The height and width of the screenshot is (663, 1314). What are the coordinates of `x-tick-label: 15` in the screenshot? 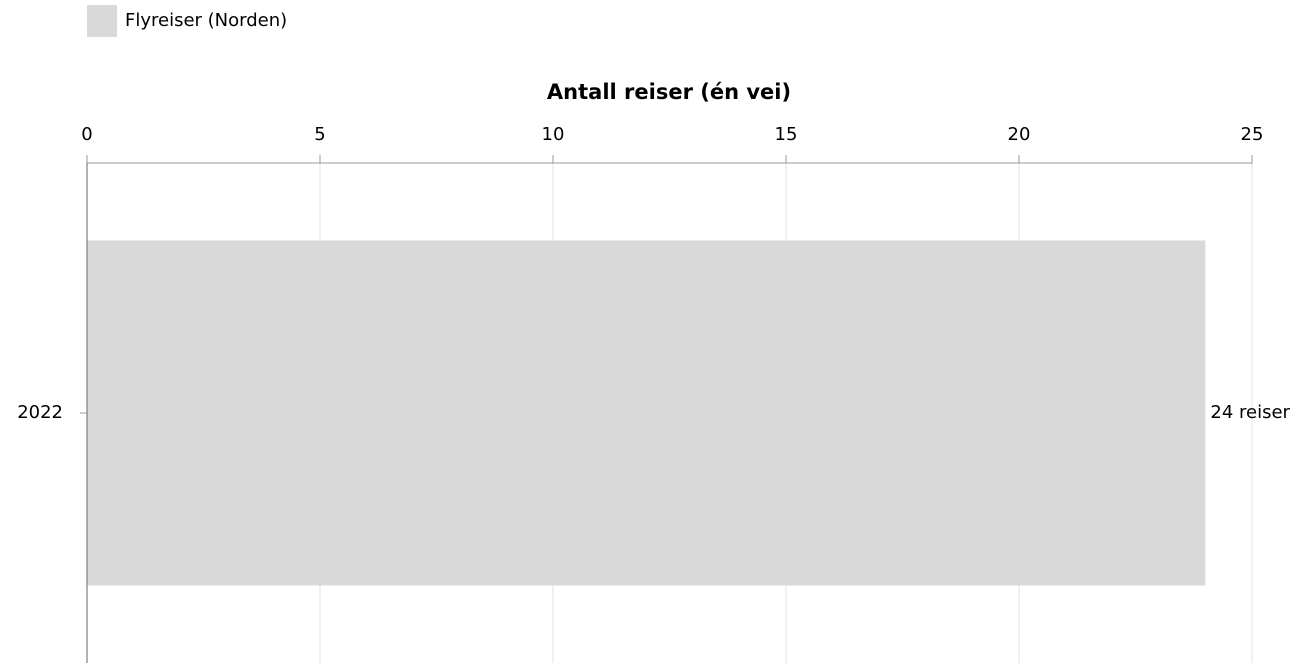 It's located at (786, 134).